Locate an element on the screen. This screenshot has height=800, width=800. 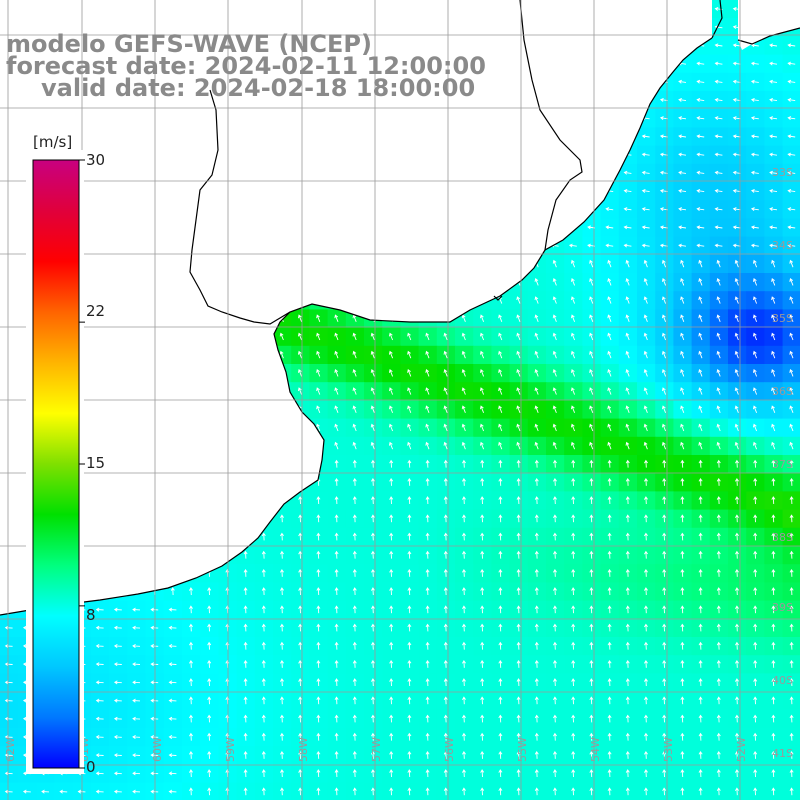
wind-speed-cell is located at coordinates (791, 446).